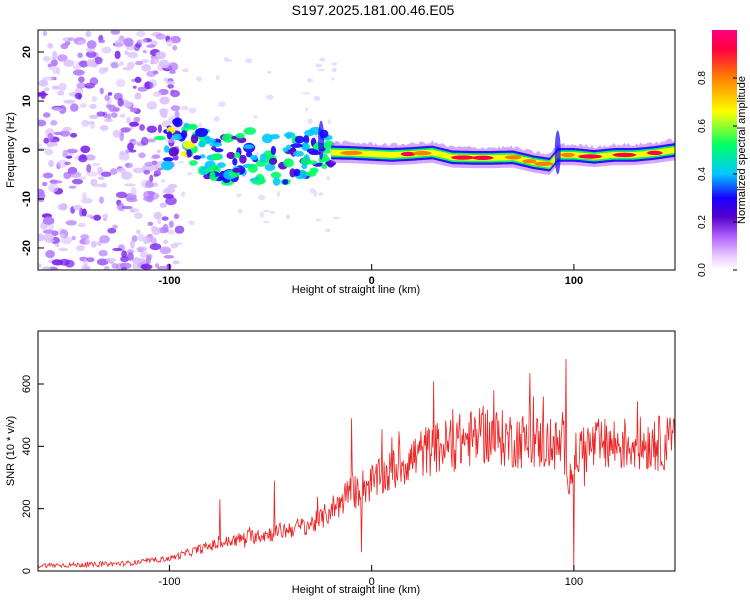 The height and width of the screenshot is (600, 750). I want to click on snr-x-tick-label: -100, so click(169, 582).